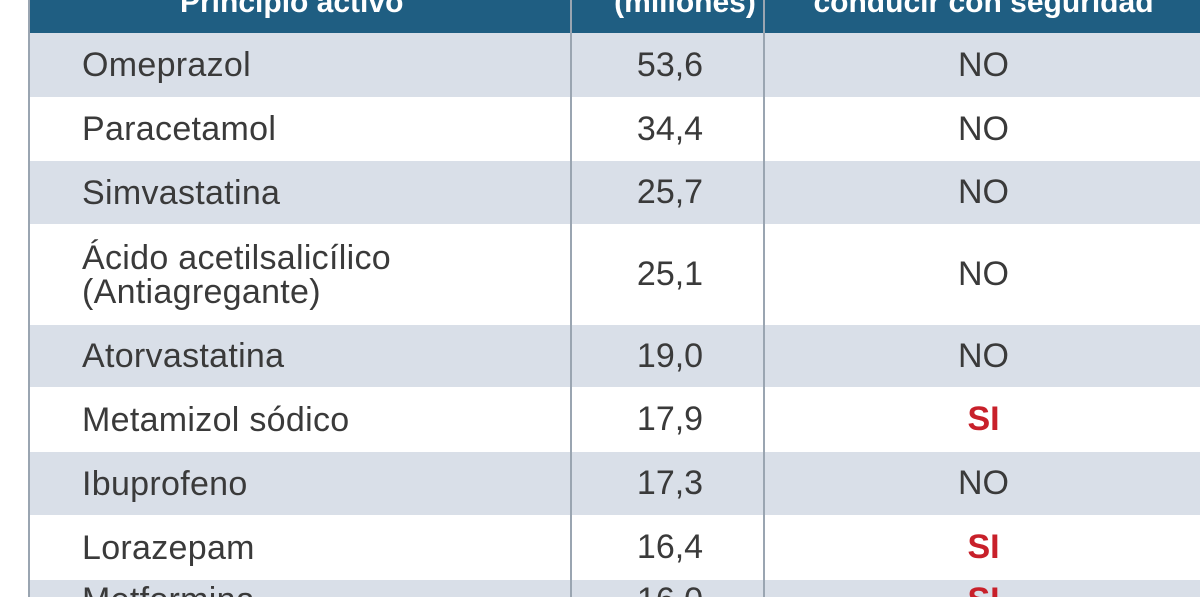 This screenshot has height=597, width=1200. What do you see at coordinates (183, 356) in the screenshot?
I see `drug-name: Atorvastatina` at bounding box center [183, 356].